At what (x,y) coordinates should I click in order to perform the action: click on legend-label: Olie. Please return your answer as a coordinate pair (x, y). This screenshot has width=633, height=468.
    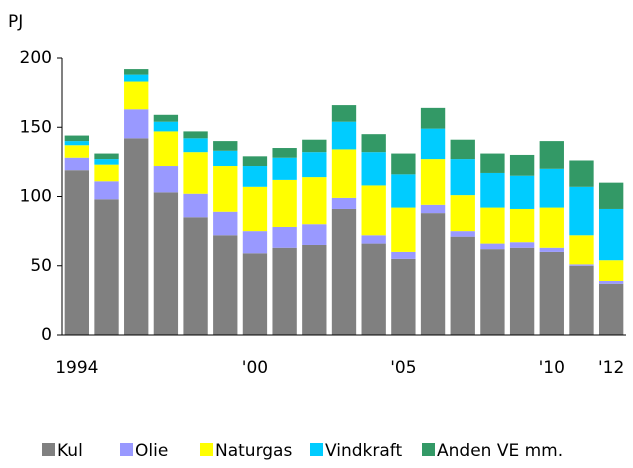
    Looking at the image, I should click on (151, 451).